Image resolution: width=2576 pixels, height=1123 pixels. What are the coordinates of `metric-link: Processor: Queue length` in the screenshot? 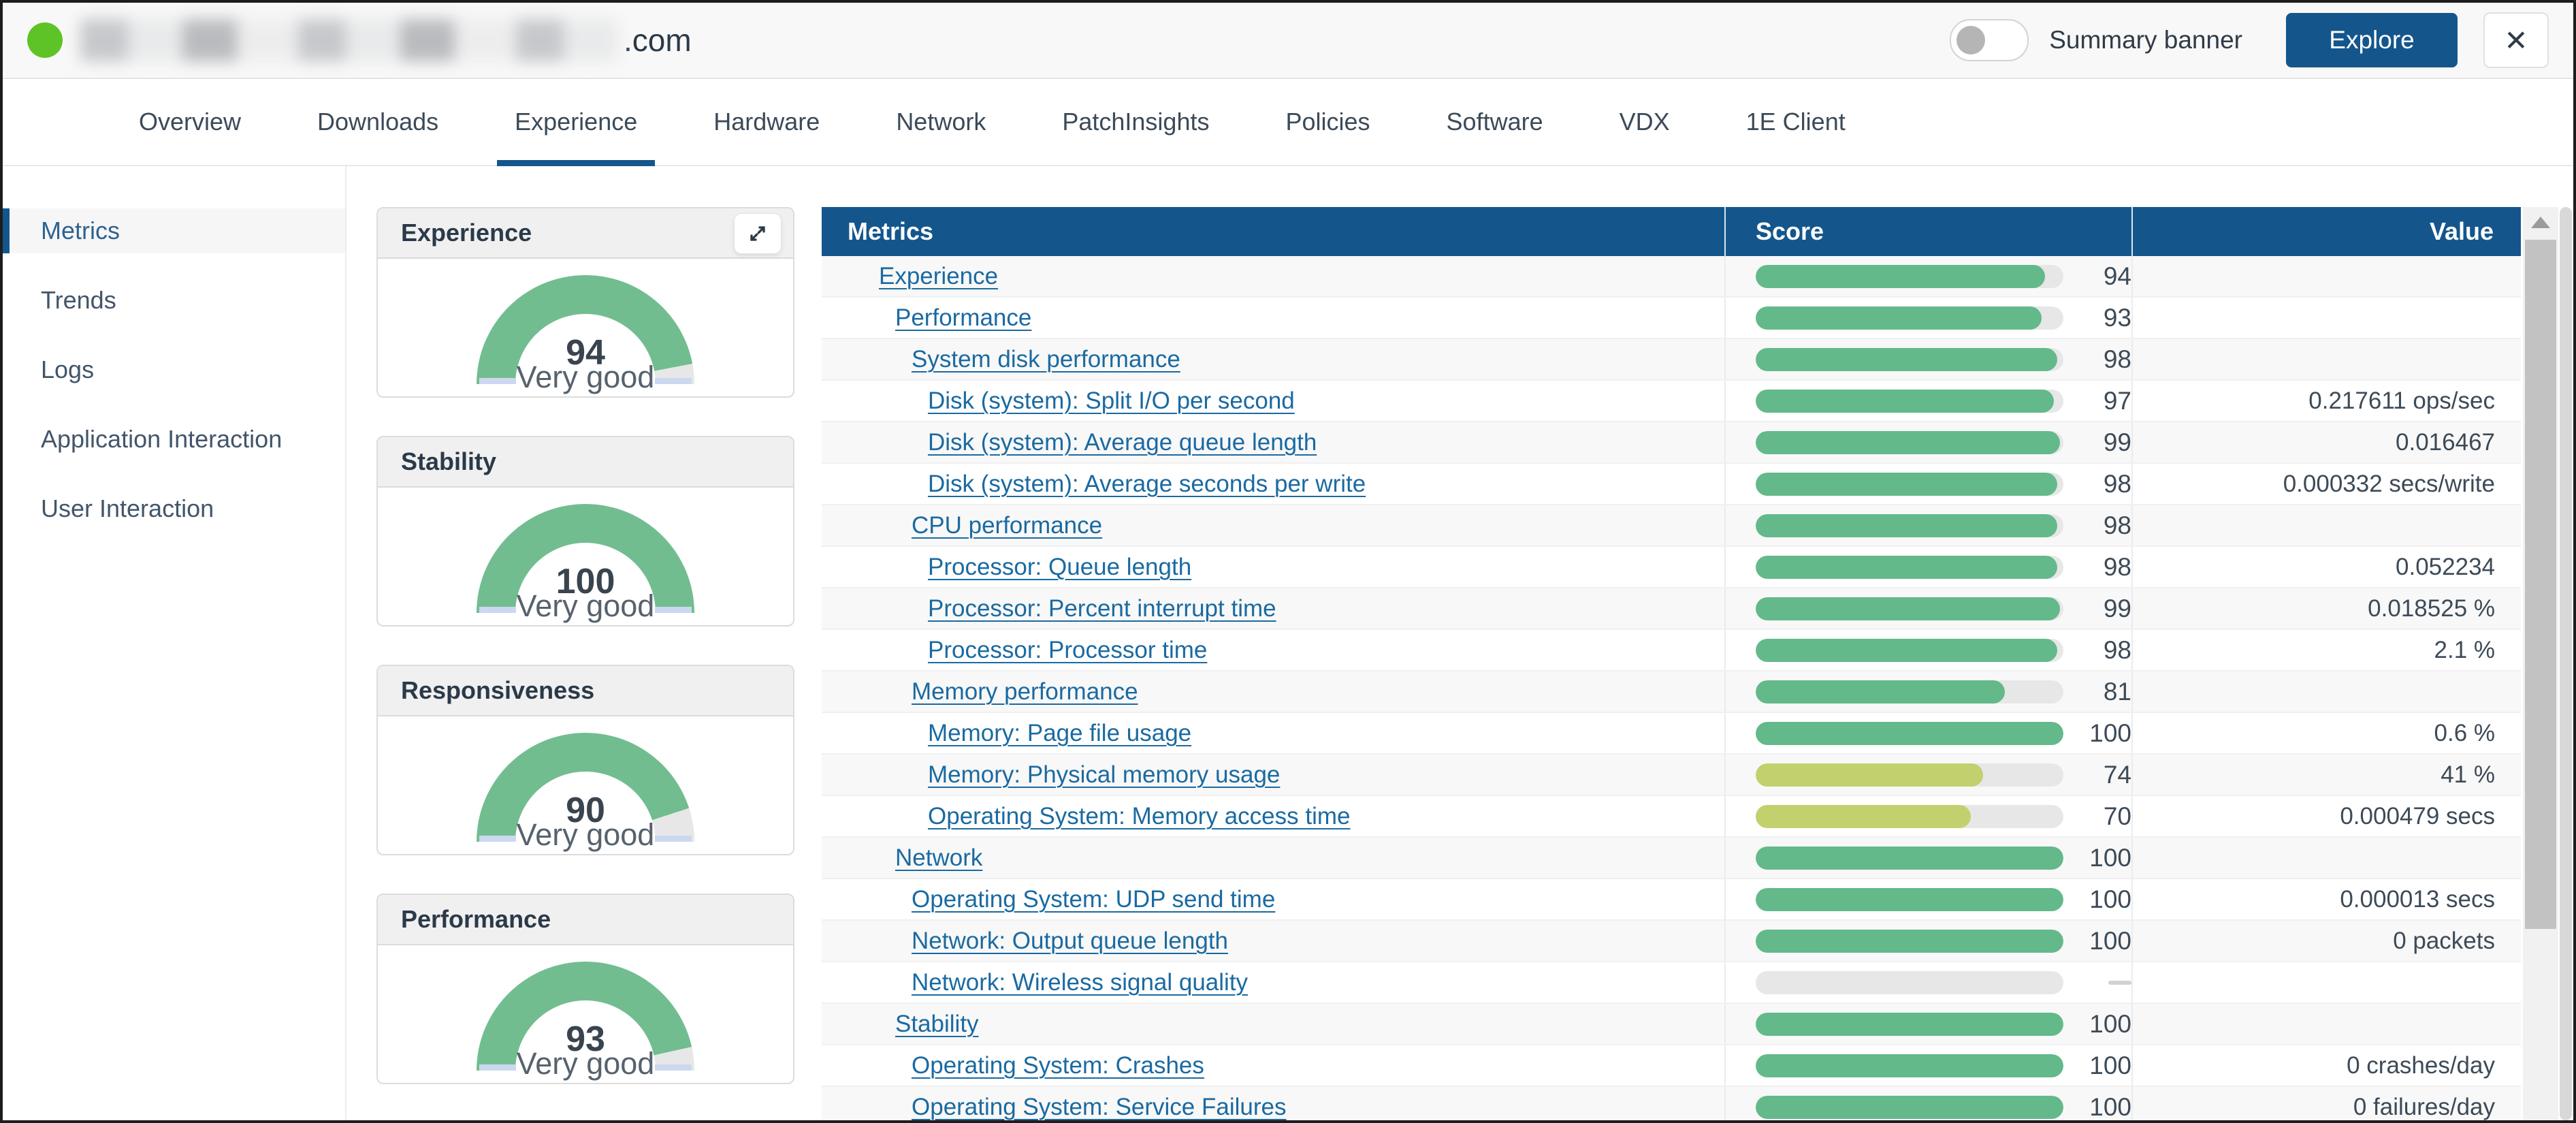 It's located at (1060, 566).